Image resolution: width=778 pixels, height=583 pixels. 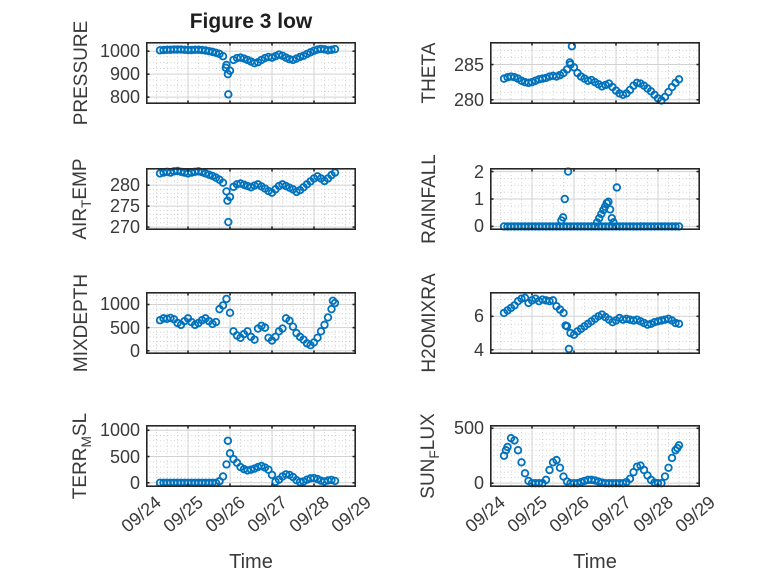 What do you see at coordinates (124, 97) in the screenshot?
I see `y-tick-label: 800` at bounding box center [124, 97].